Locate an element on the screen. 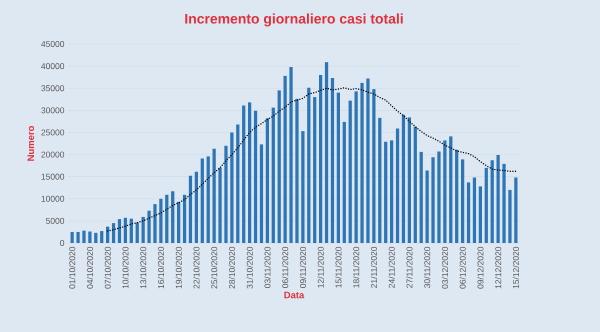 This screenshot has height=332, width=600. y-tick-label: 5000 is located at coordinates (55, 221).